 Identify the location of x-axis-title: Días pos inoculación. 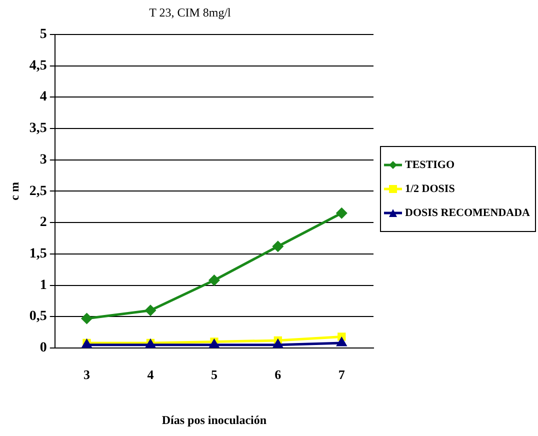
(214, 419).